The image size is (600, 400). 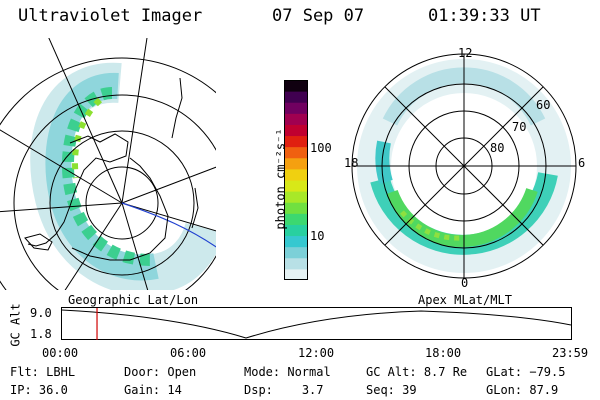 What do you see at coordinates (153, 390) in the screenshot?
I see `status-gain: Gain: 14` at bounding box center [153, 390].